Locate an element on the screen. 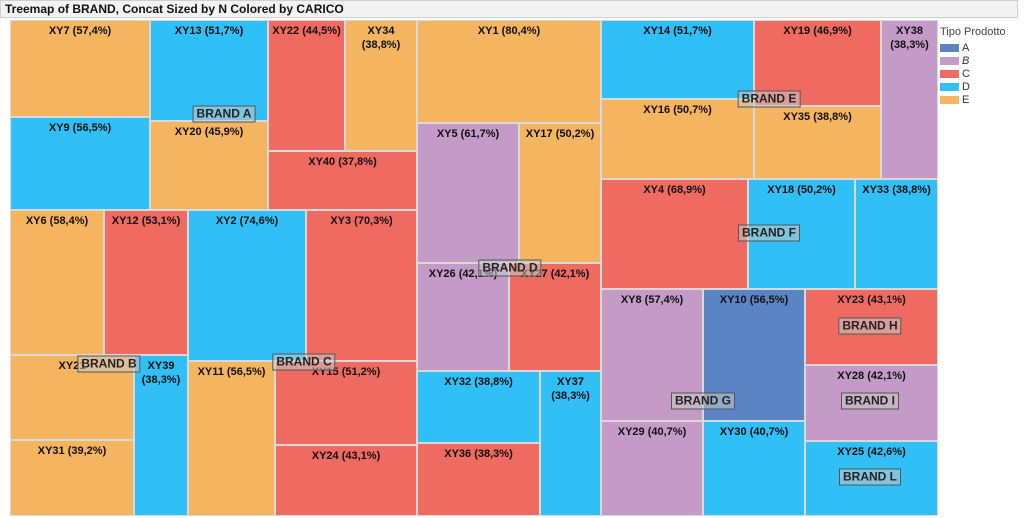 This screenshot has width=1024, height=518. treemap-cell-xy12: XY12 (53,1%) is located at coordinates (146, 282).